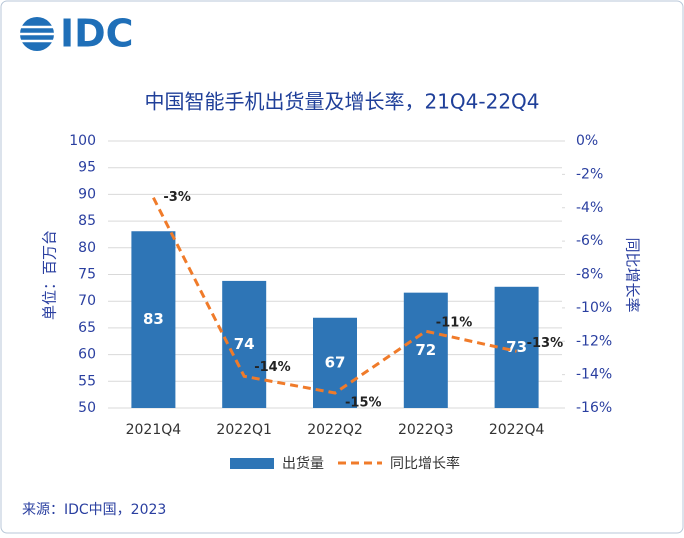 This screenshot has width=684, height=538. What do you see at coordinates (87, 355) in the screenshot?
I see `y-tick-label: 60` at bounding box center [87, 355].